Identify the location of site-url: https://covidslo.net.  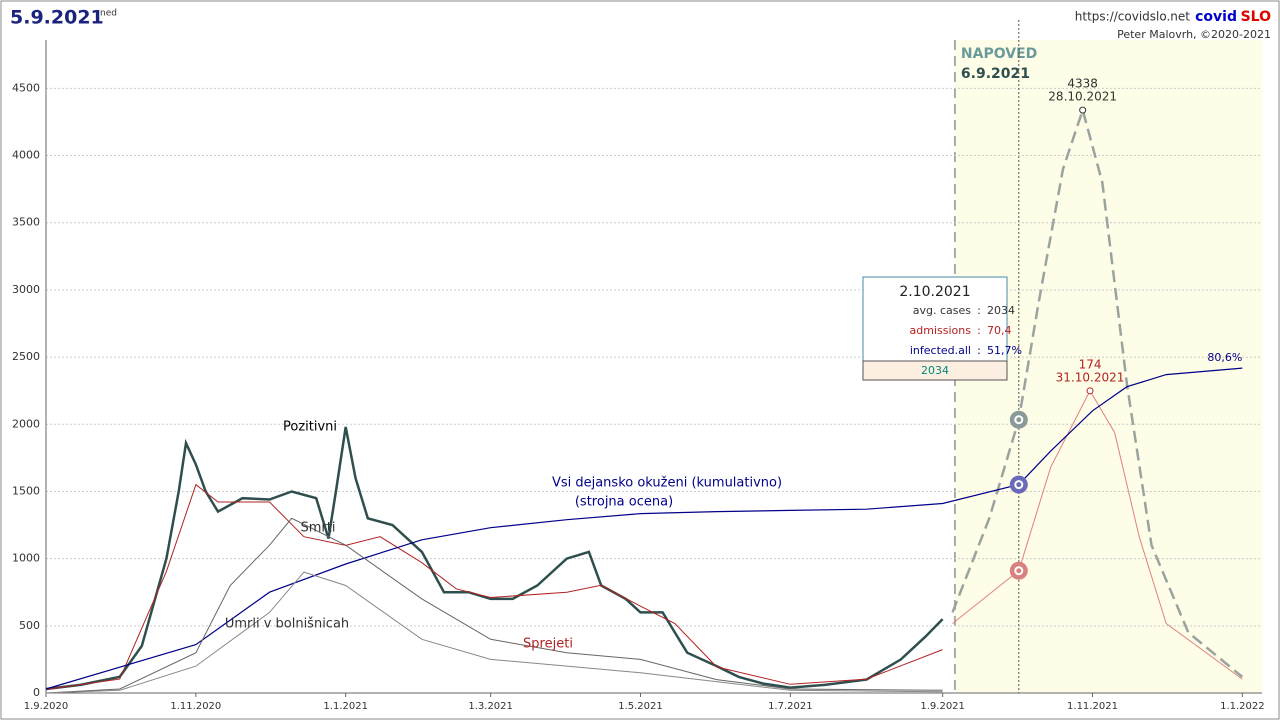
(1133, 17).